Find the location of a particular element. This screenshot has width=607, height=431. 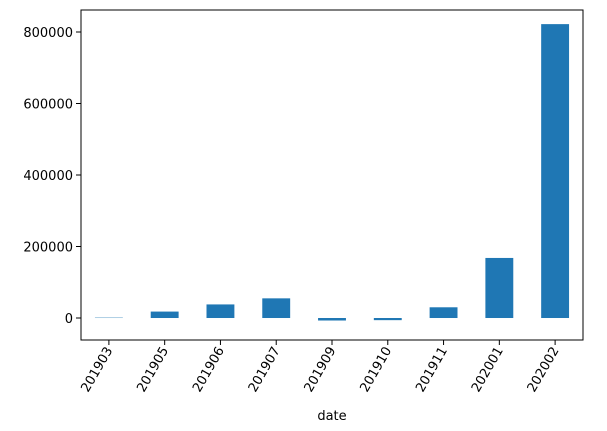

x-tick-label: 202002 is located at coordinates (544, 370).